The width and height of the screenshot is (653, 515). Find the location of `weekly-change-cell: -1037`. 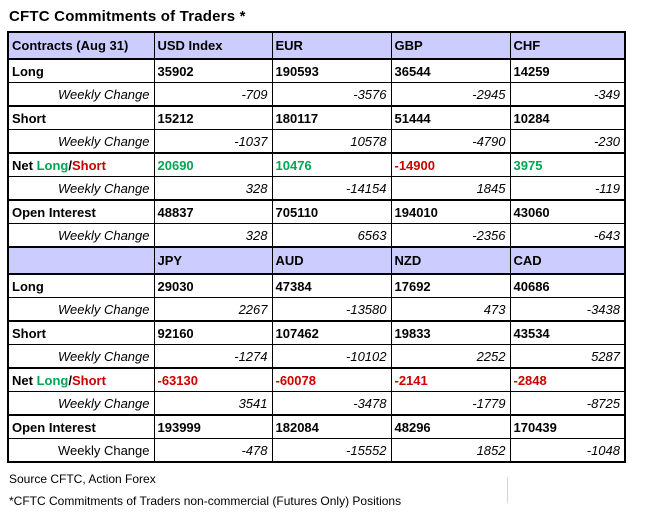

weekly-change-cell: -1037 is located at coordinates (213, 141).